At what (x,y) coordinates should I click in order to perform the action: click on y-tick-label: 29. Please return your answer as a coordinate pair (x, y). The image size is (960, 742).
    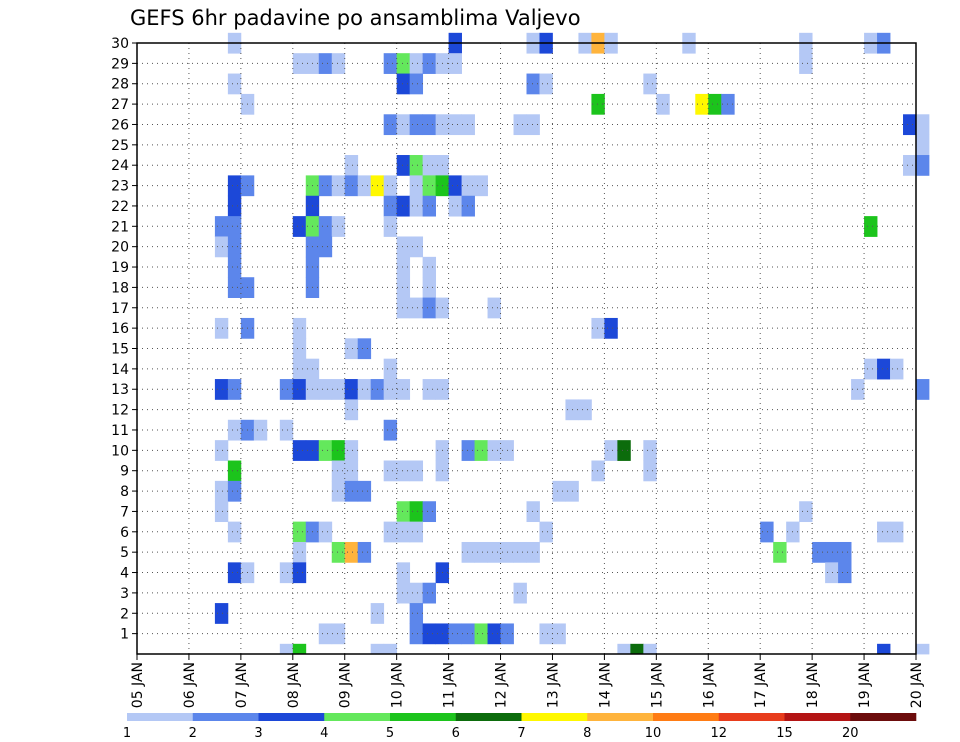
    Looking at the image, I should click on (120, 64).